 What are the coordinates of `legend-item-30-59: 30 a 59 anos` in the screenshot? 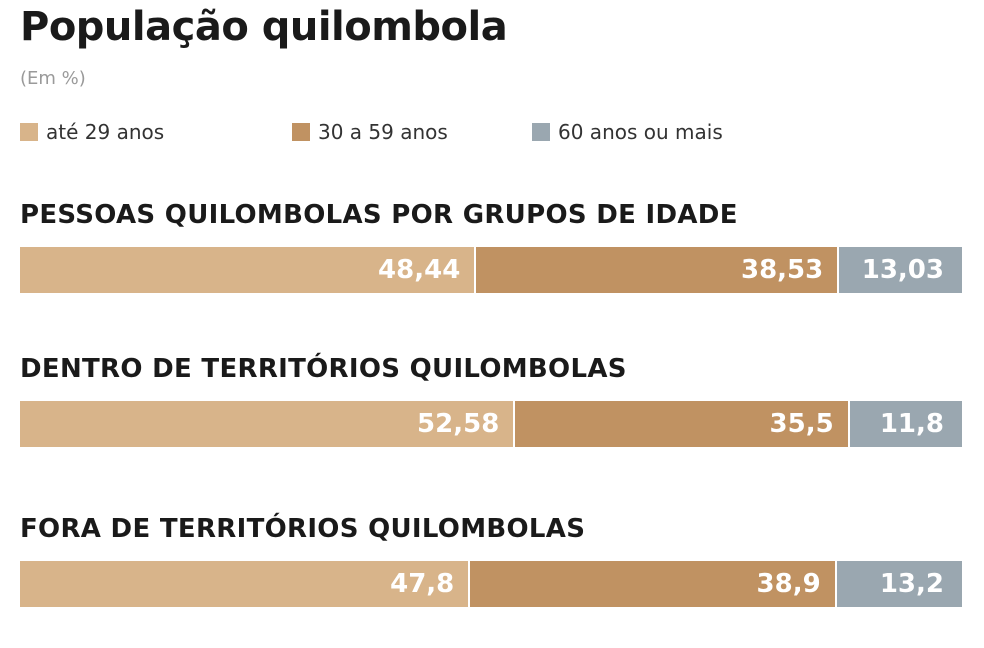 It's located at (370, 132).